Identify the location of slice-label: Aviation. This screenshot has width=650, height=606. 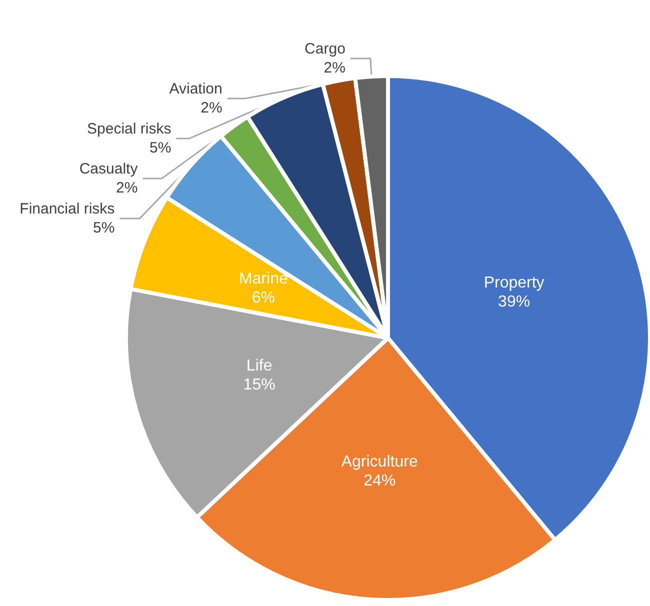
(195, 89).